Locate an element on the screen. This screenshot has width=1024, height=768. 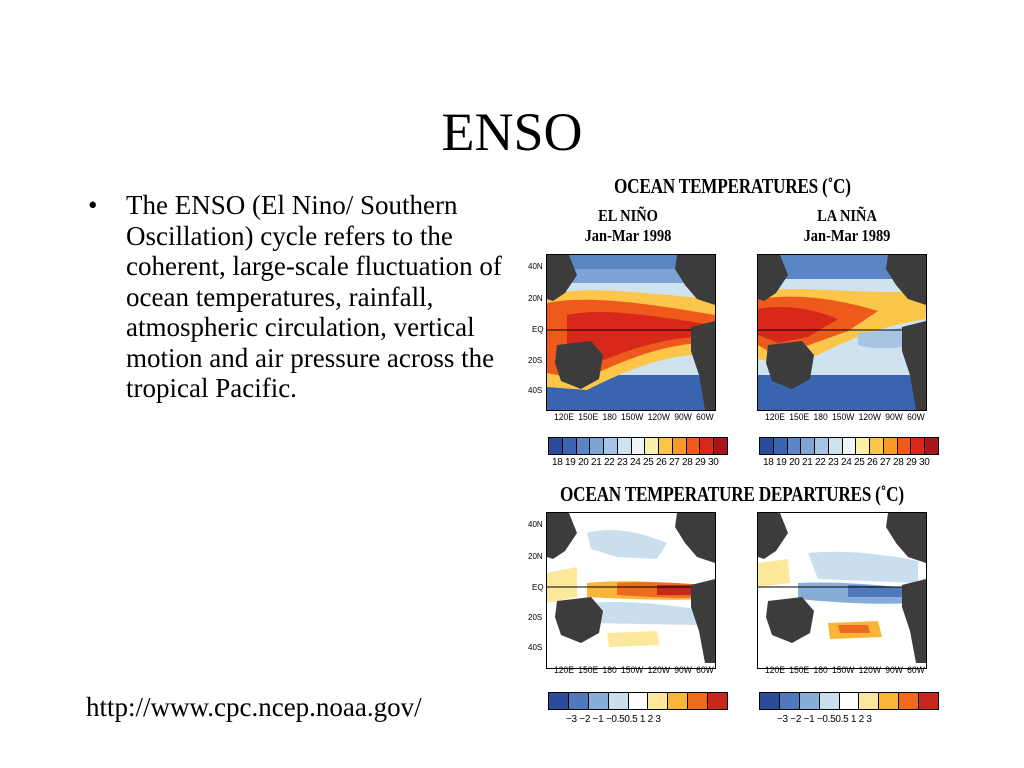
figure-title-departures: OCEAN TEMPERATURE DEPARTURES (˚C) is located at coordinates (732, 494).